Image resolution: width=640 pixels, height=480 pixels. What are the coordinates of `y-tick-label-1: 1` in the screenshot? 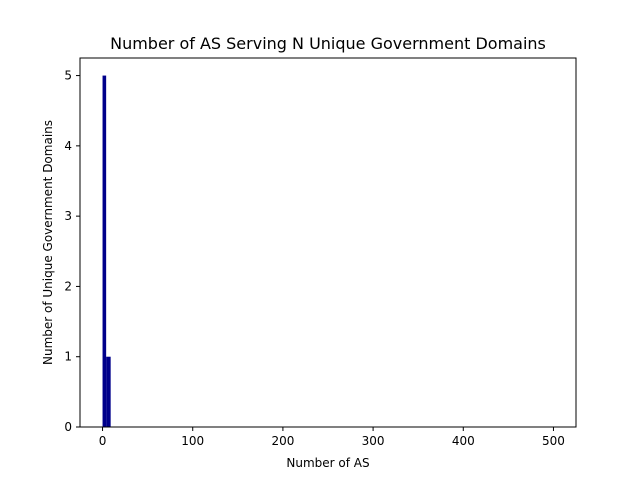 It's located at (68, 357).